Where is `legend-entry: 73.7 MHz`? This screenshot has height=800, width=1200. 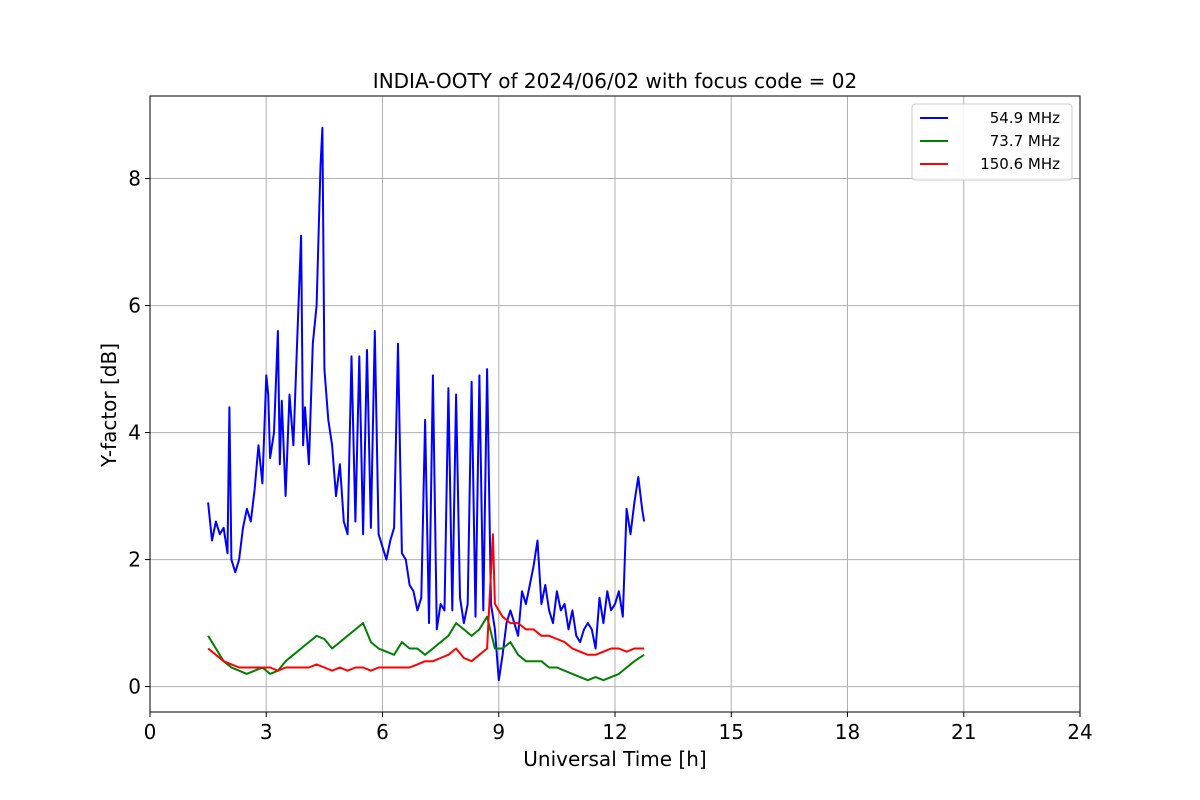
legend-entry: 73.7 MHz is located at coordinates (1025, 141).